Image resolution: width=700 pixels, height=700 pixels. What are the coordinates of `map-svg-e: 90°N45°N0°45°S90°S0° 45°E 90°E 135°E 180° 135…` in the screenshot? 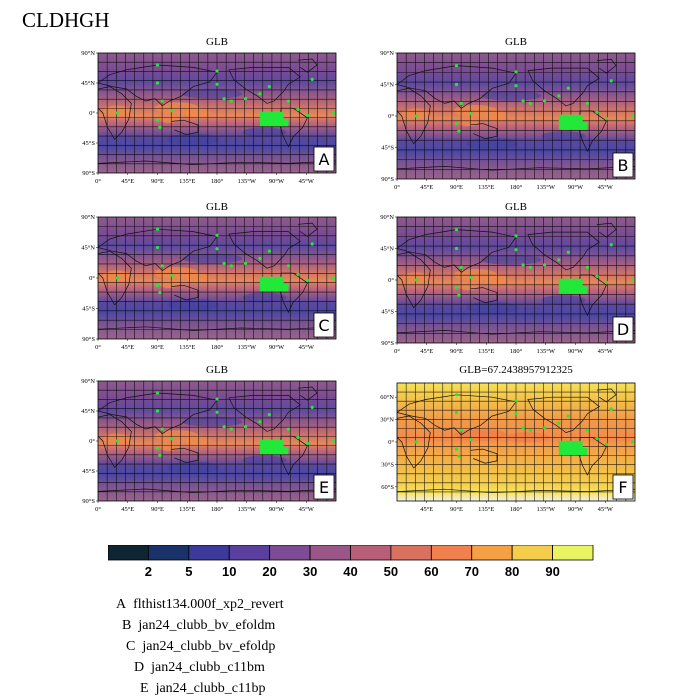 It's located at (209, 445).